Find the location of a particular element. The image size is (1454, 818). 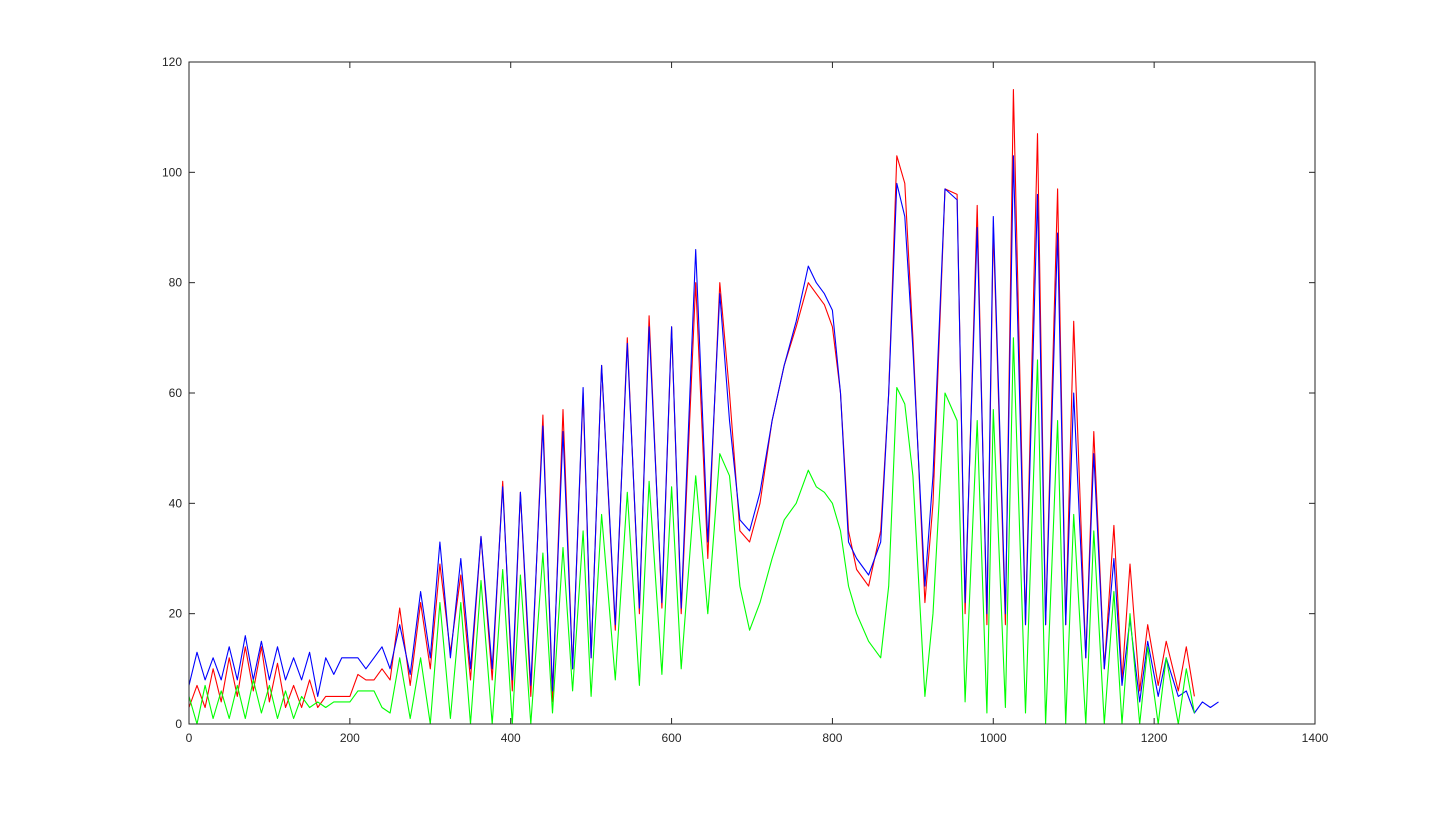

x-tick-label: 200 is located at coordinates (350, 738).